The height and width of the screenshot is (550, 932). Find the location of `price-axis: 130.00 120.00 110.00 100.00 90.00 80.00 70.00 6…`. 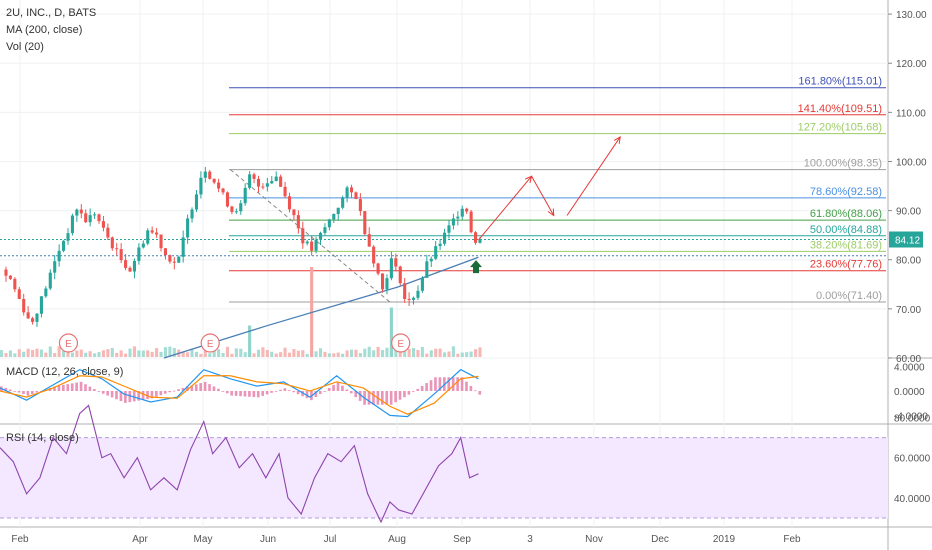

price-axis: 130.00 120.00 110.00 100.00 90.00 80.00 70.00 6… is located at coordinates (909, 257).